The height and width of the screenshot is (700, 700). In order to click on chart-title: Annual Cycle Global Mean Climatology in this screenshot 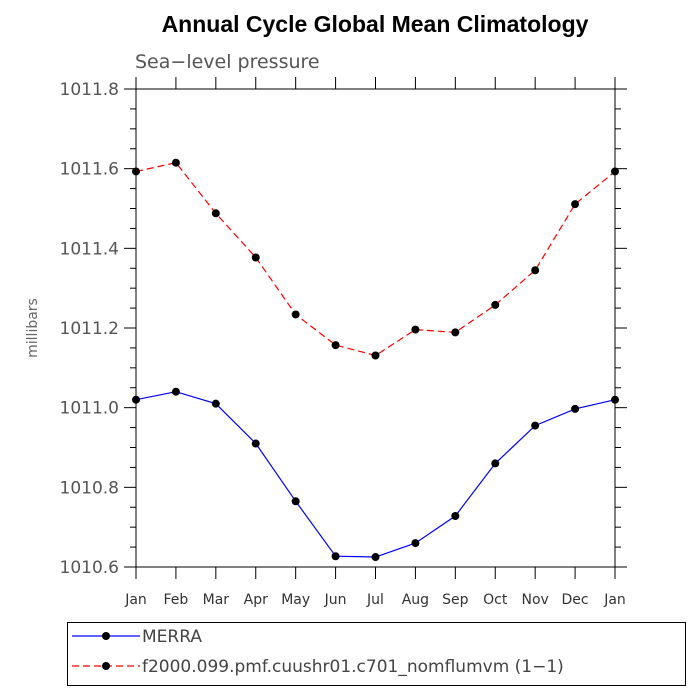, I will do `click(375, 24)`.